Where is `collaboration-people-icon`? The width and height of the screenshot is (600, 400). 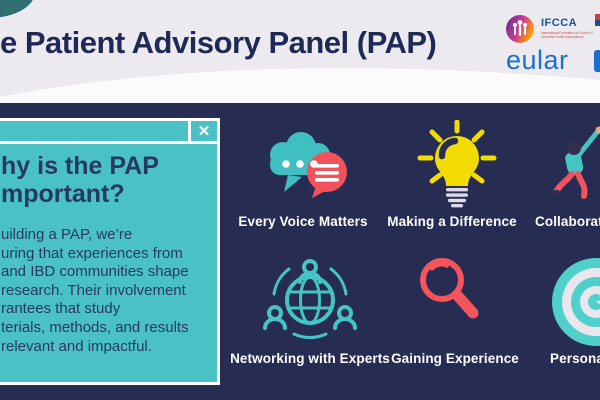
collaboration-people-icon is located at coordinates (575, 162).